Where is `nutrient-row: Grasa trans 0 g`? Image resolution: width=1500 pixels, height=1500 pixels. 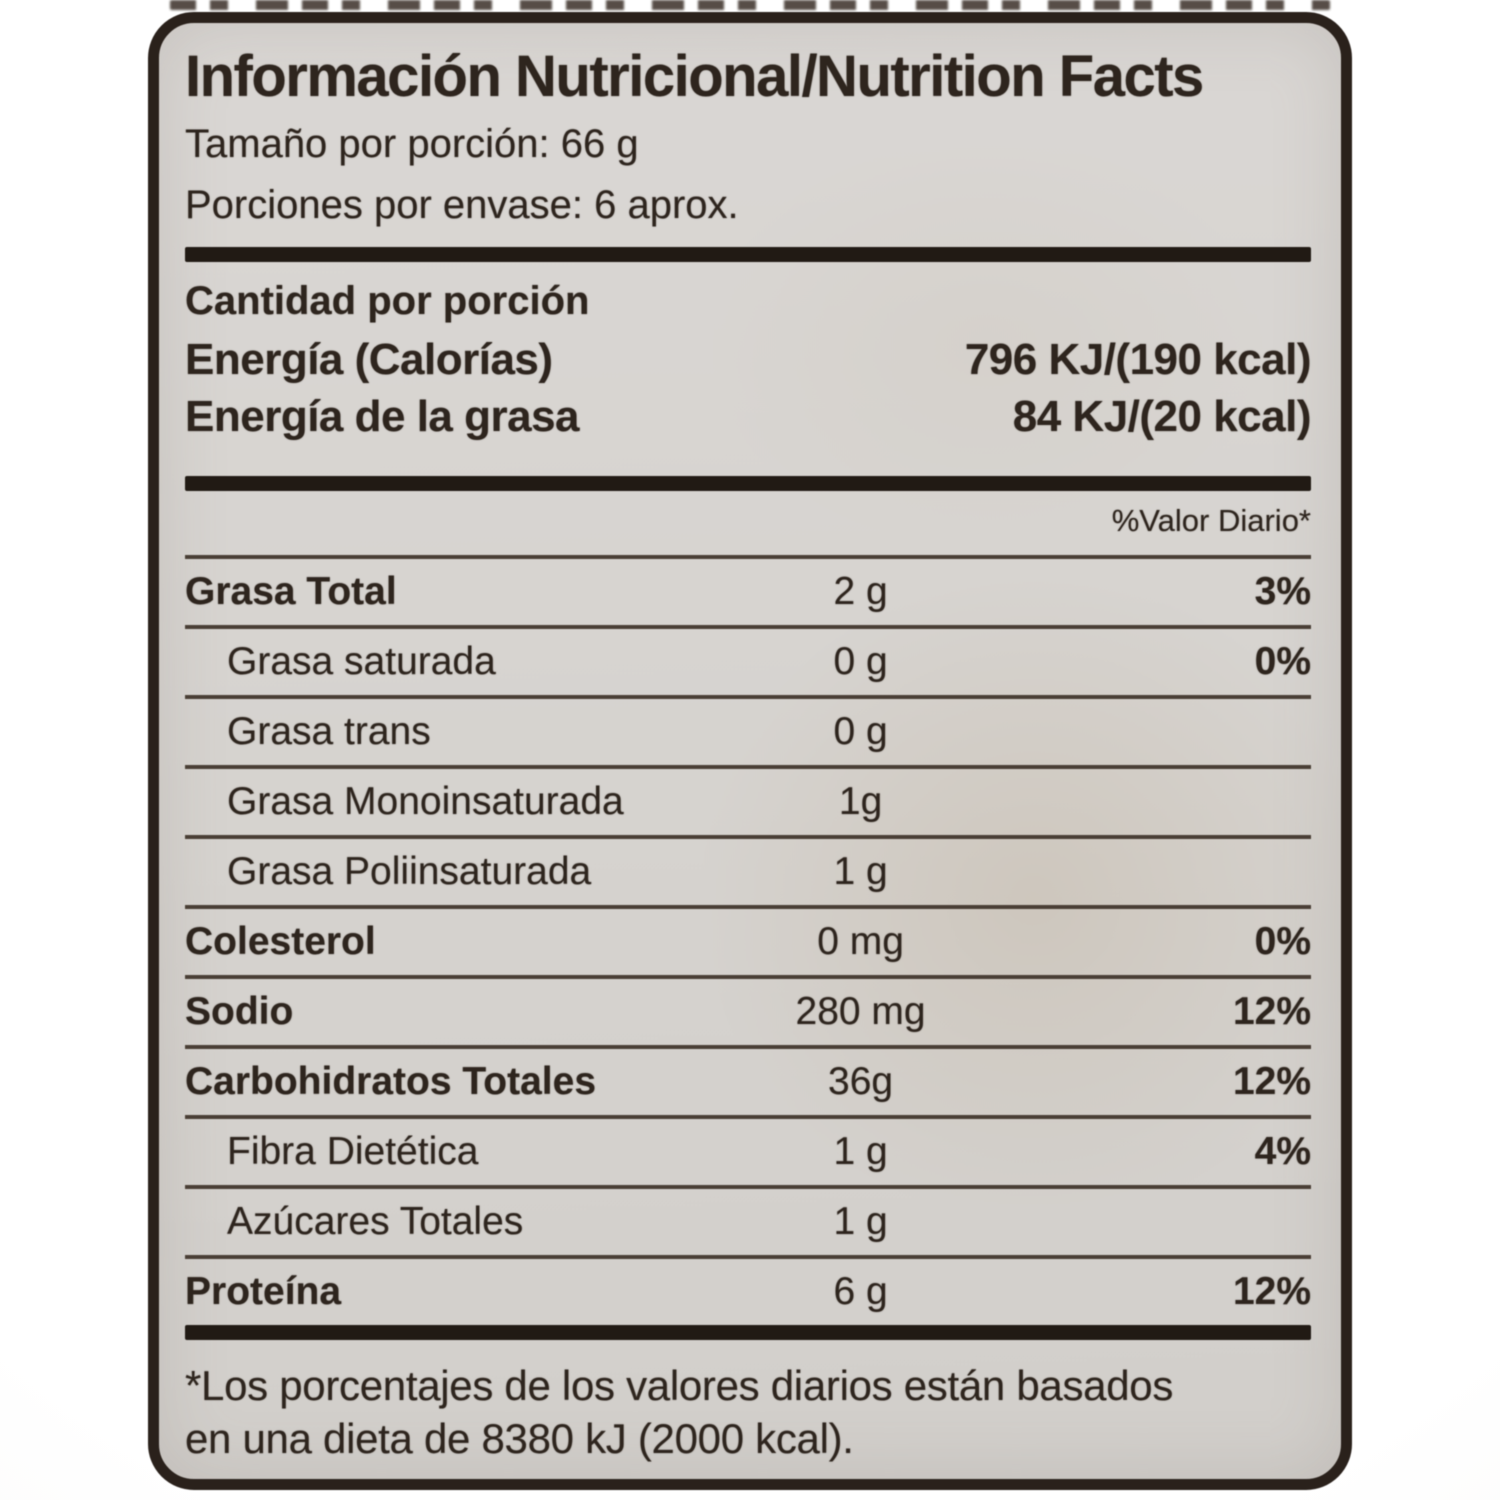 nutrient-row: Grasa trans 0 g is located at coordinates (748, 730).